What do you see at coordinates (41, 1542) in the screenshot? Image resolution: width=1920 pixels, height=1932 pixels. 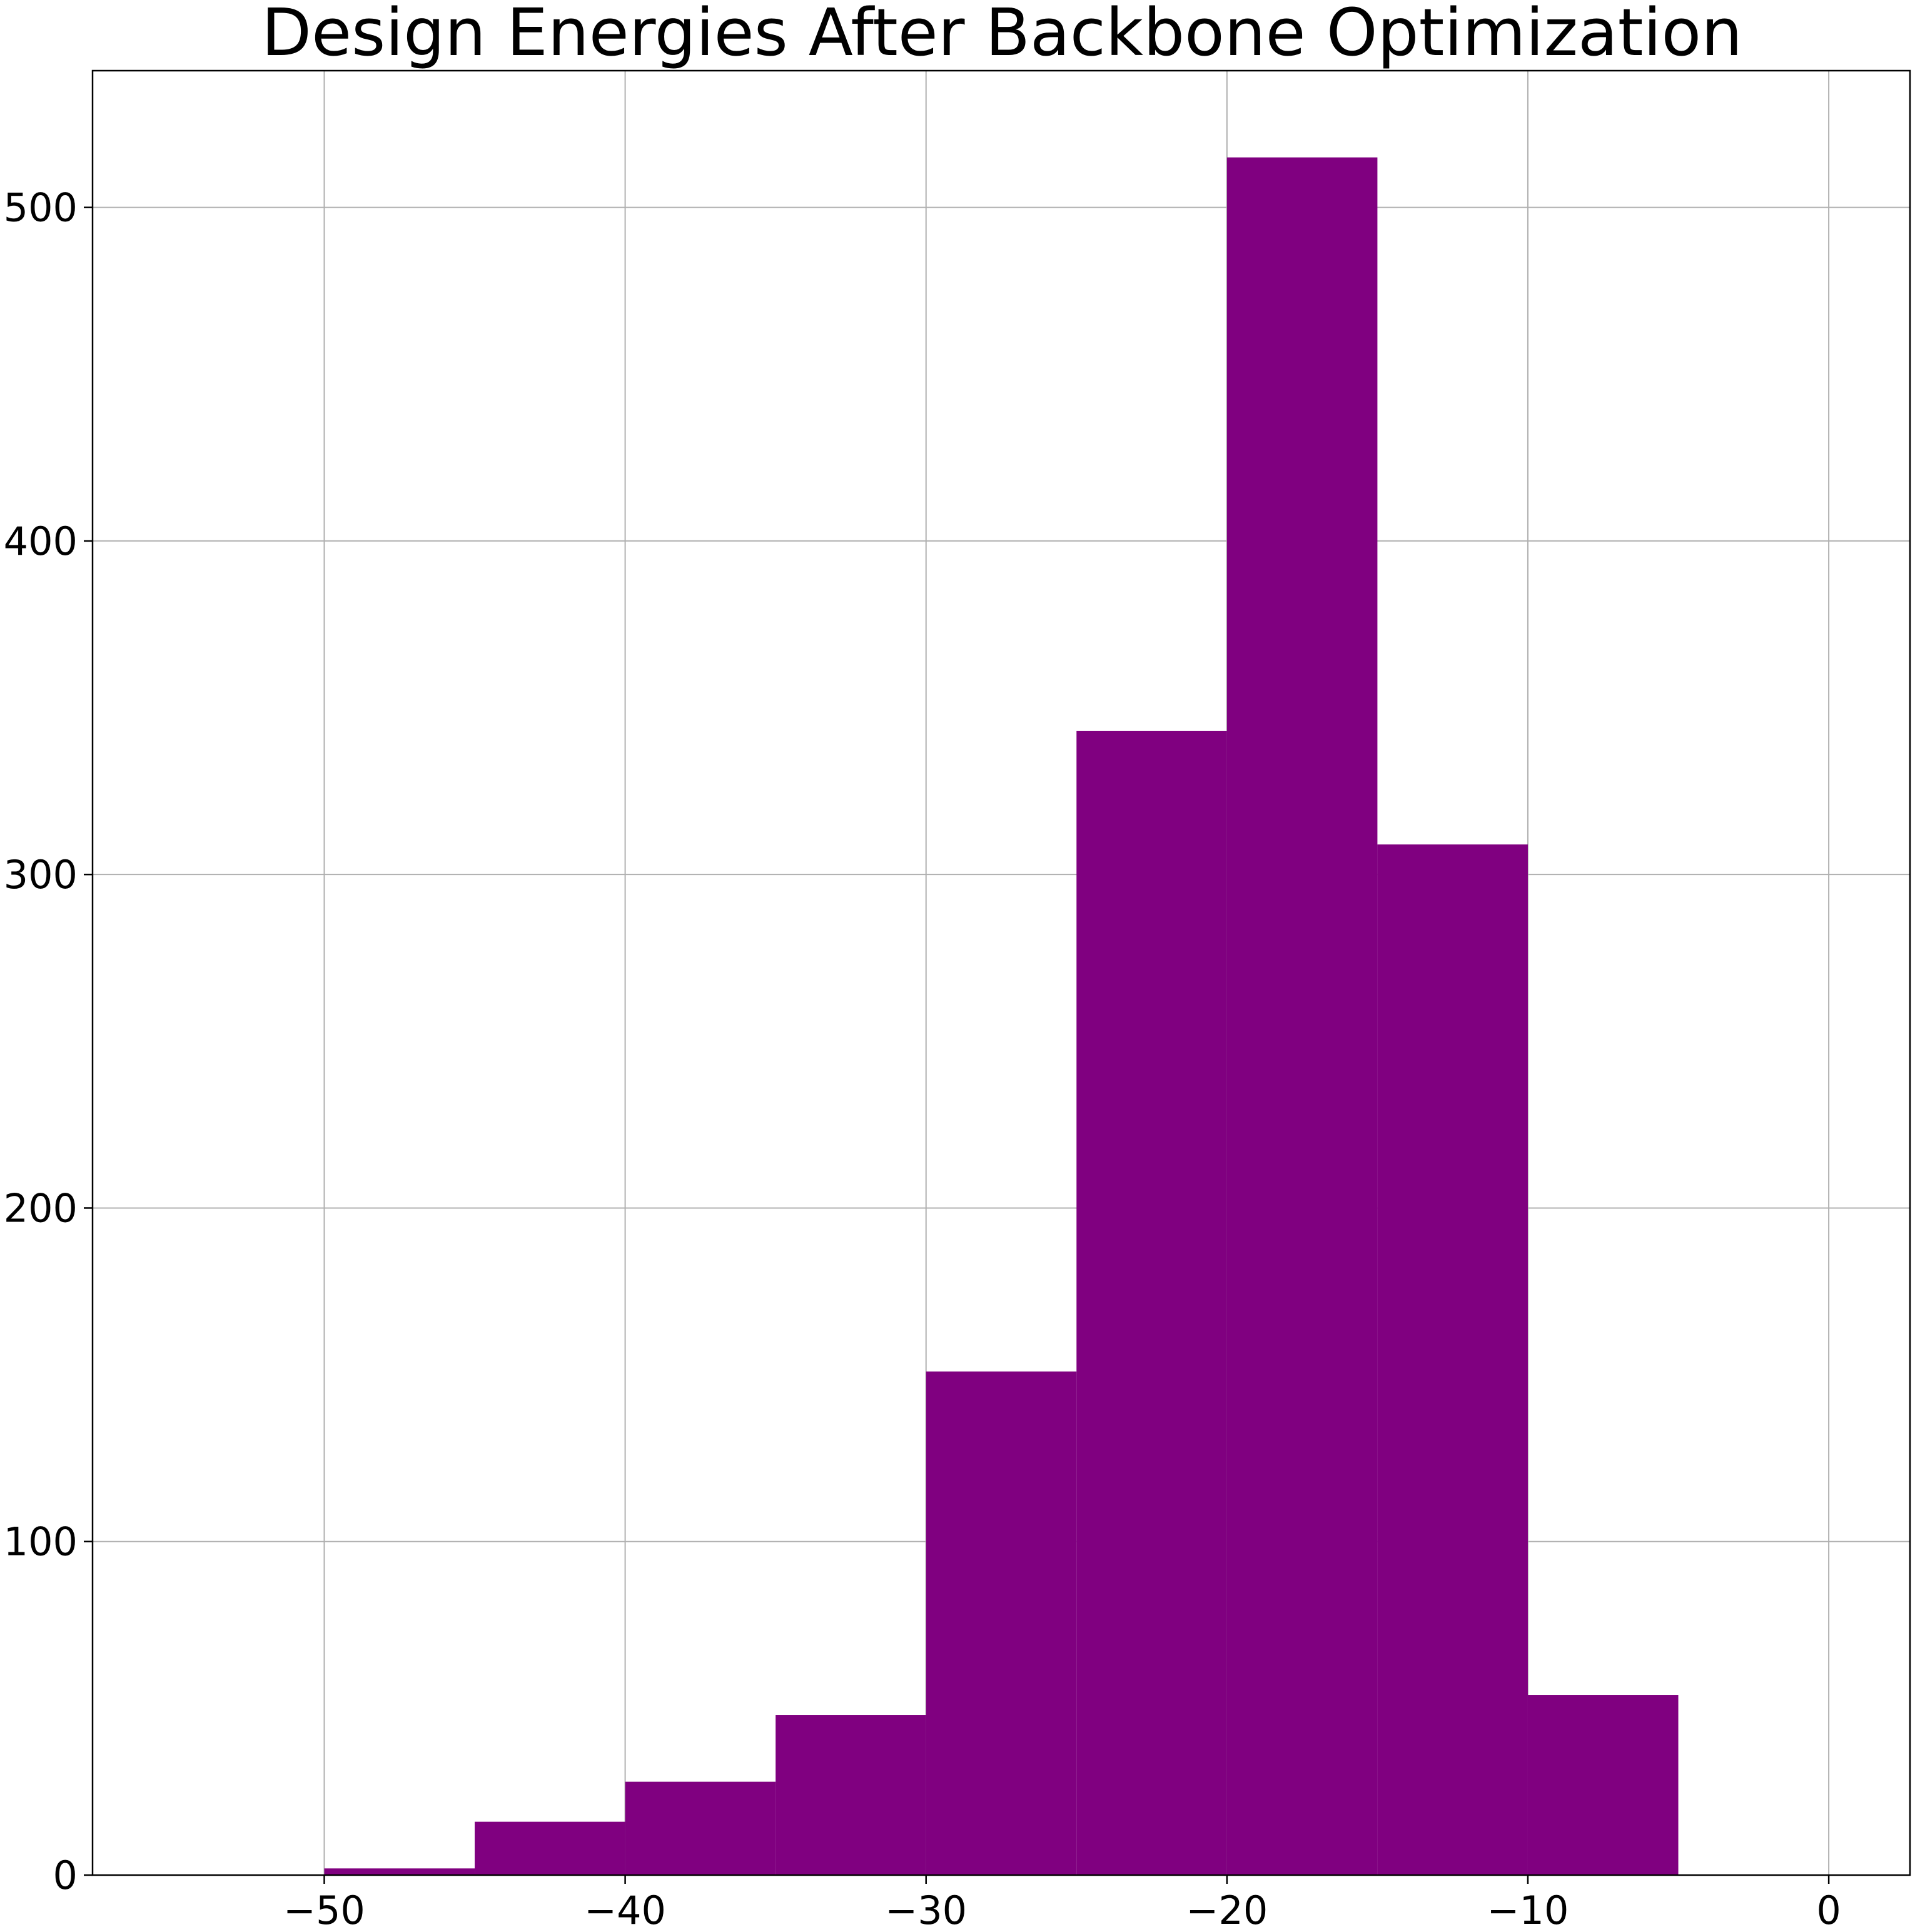 I see `y-tick-label: 100` at bounding box center [41, 1542].